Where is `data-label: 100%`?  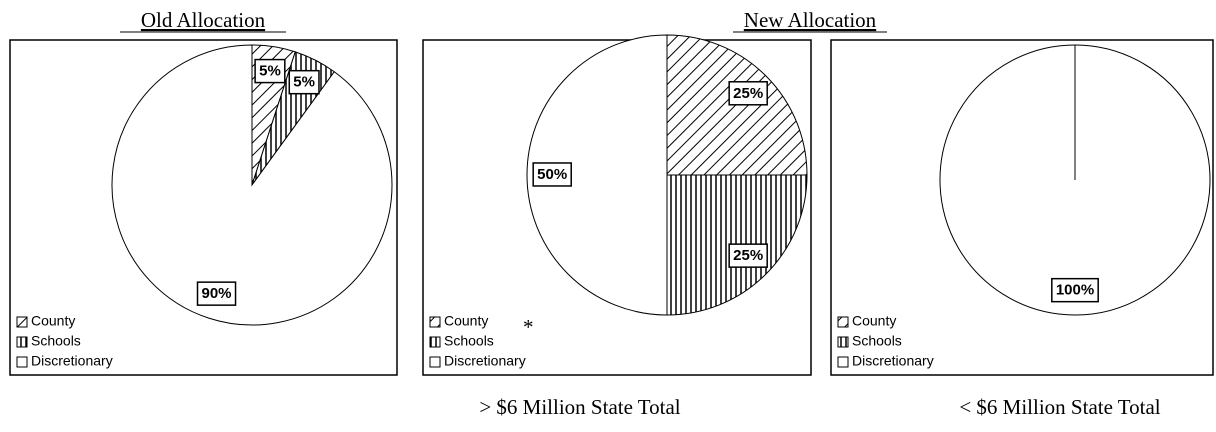
data-label: 100% is located at coordinates (1075, 290).